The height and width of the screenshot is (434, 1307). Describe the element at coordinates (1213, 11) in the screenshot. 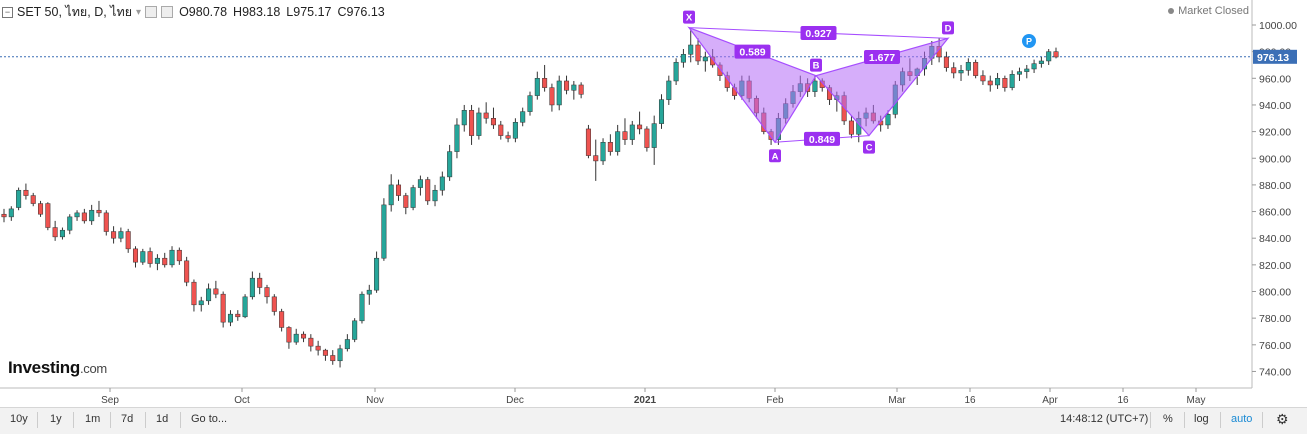

I see `market-status-text: Market Closed` at that location.